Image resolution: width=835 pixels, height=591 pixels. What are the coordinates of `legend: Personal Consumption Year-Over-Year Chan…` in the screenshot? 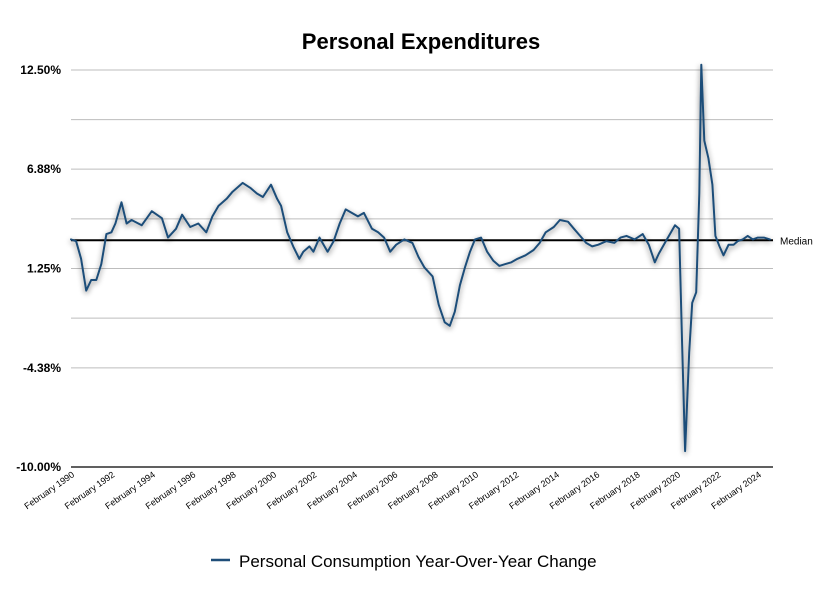 It's located at (404, 561).